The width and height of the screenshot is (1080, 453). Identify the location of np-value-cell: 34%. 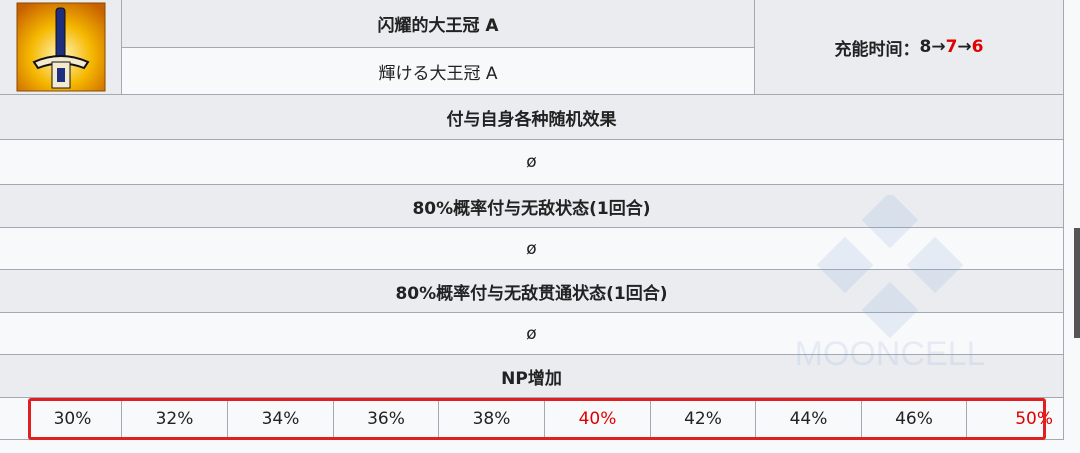
(281, 419).